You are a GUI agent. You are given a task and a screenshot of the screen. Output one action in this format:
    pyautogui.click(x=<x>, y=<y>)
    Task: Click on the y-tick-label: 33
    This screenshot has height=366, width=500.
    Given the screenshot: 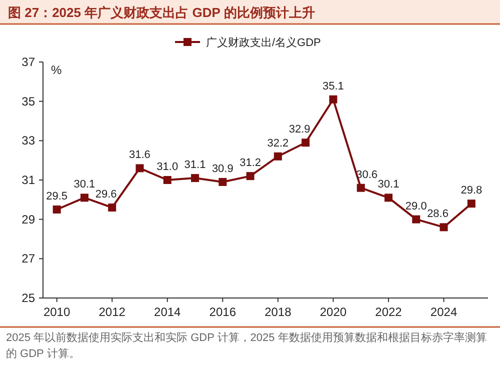 What is the action you would take?
    pyautogui.click(x=29, y=141)
    